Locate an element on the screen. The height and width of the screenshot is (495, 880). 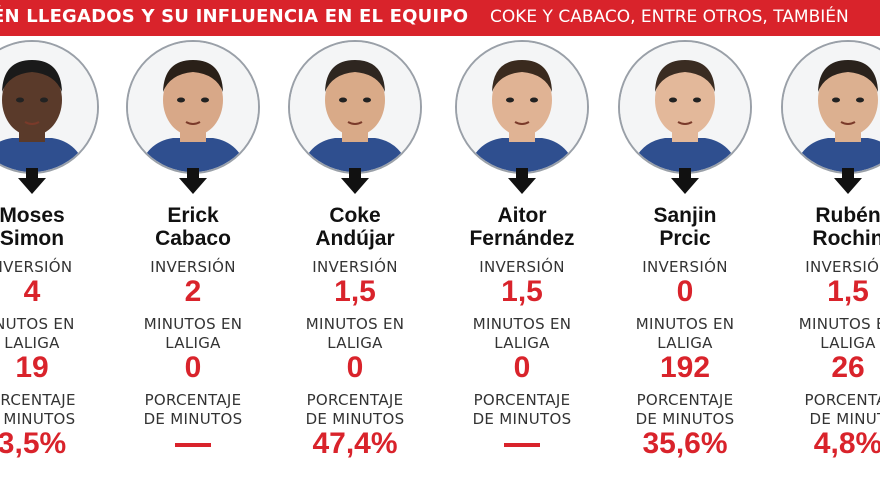
player-name: Aitor Fernández is located at coordinates (522, 227).